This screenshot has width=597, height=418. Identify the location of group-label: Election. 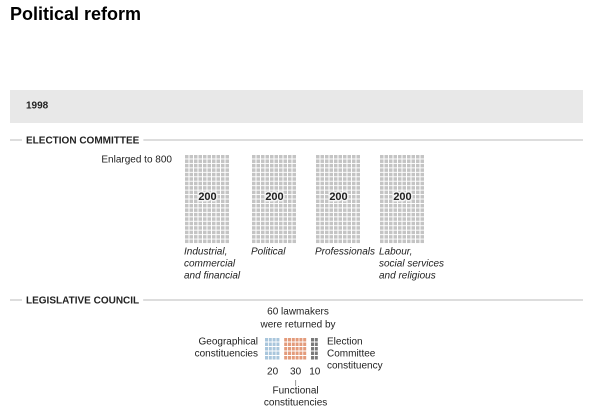
(345, 342).